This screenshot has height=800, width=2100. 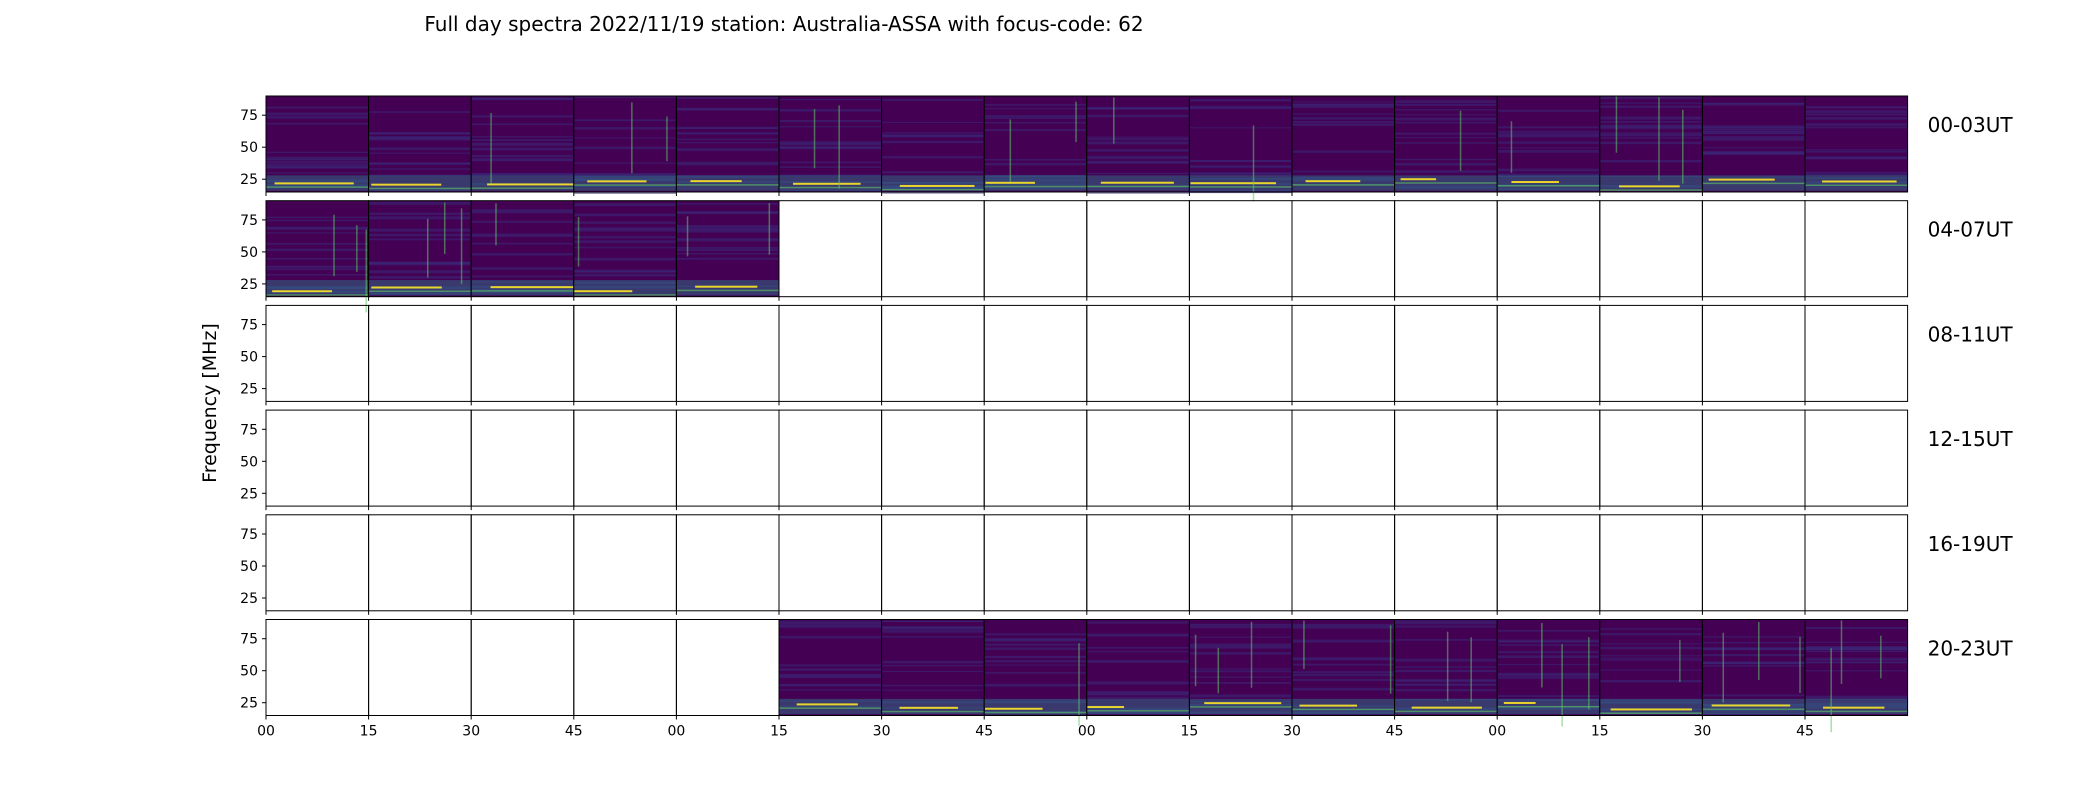 I want to click on y-tick-label: 25, so click(x=249, y=599).